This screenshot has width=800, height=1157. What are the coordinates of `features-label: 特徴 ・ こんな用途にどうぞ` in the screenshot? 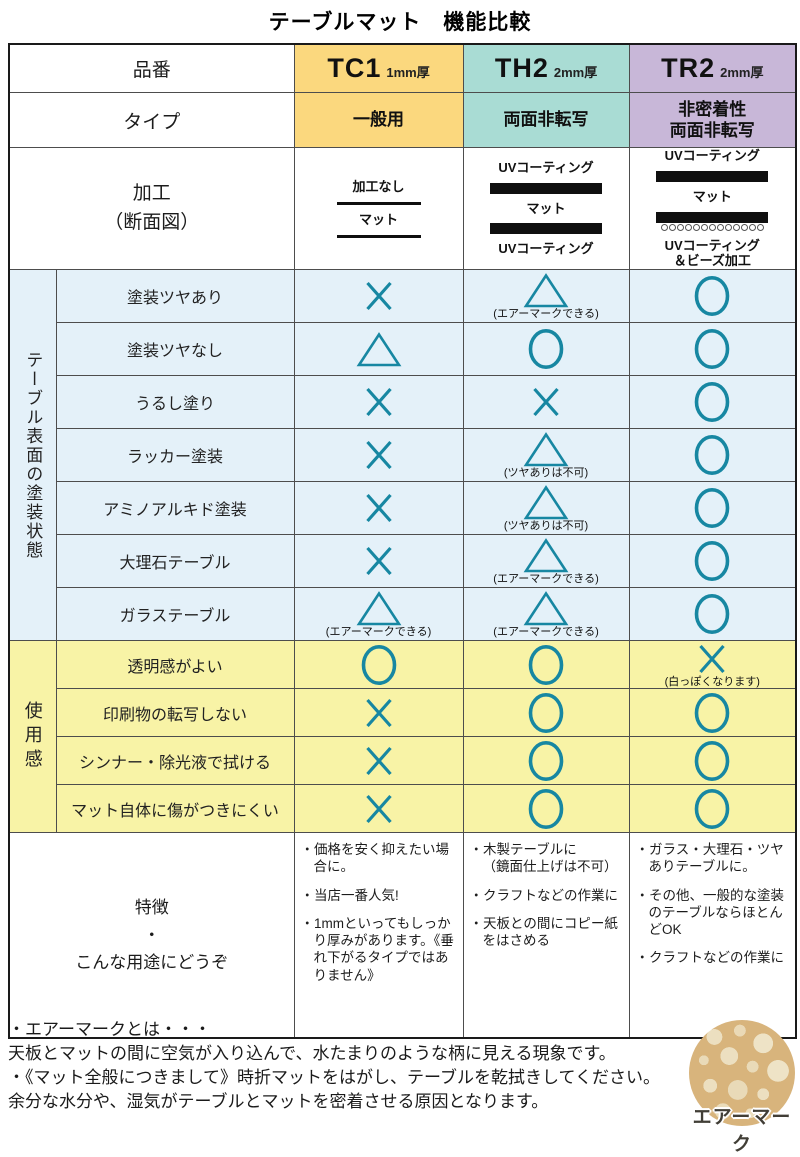 It's located at (151, 935).